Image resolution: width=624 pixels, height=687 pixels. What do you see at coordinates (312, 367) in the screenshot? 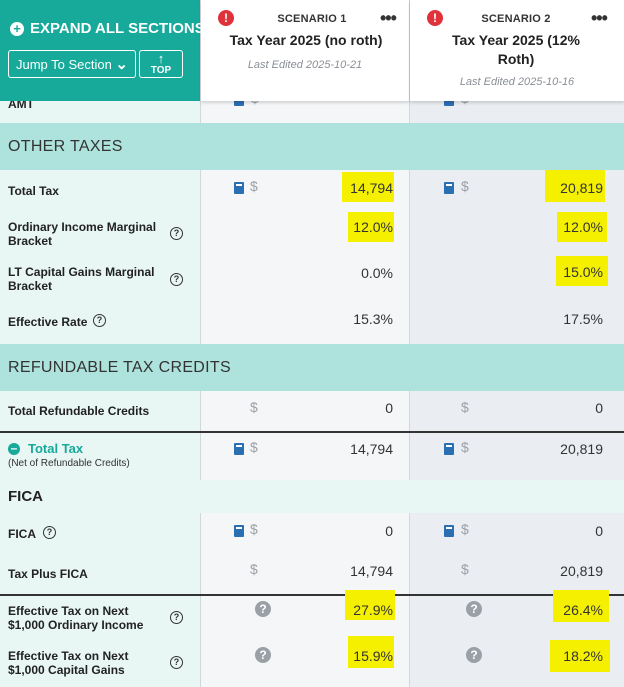
I see `section-header-refundable-credits: REFUNDABLE TAX CREDITS` at bounding box center [312, 367].